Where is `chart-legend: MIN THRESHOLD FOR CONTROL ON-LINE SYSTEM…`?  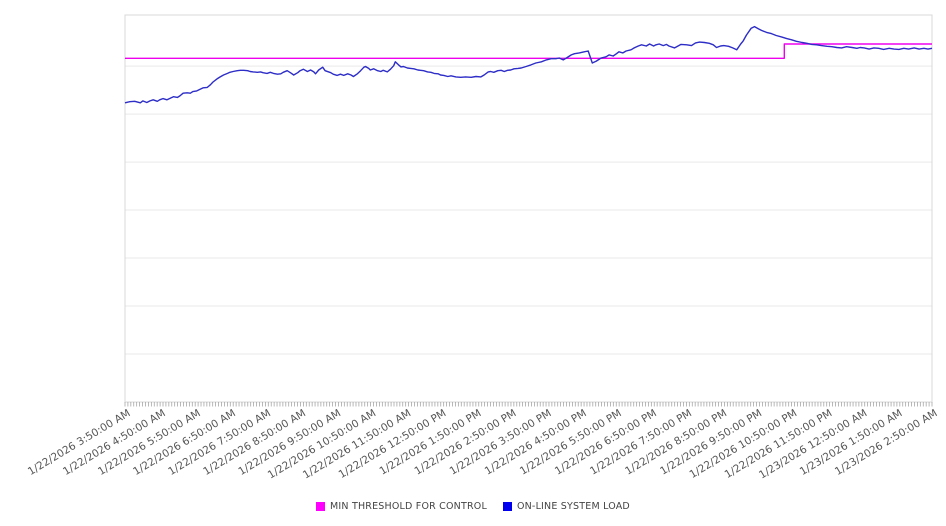
chart-legend: MIN THRESHOLD FOR CONTROL ON-LINE SYSTEM… is located at coordinates (473, 506).